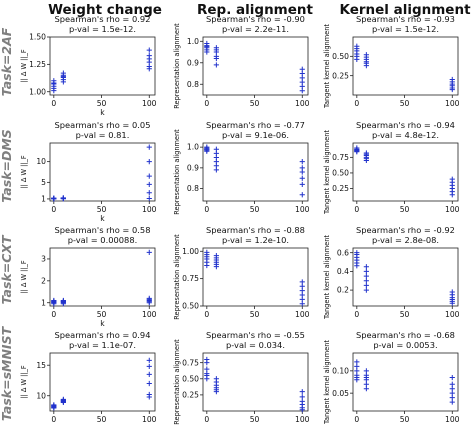  What do you see at coordinates (43, 182) in the screenshot?
I see `y-tick-label: 5` at bounding box center [43, 182].